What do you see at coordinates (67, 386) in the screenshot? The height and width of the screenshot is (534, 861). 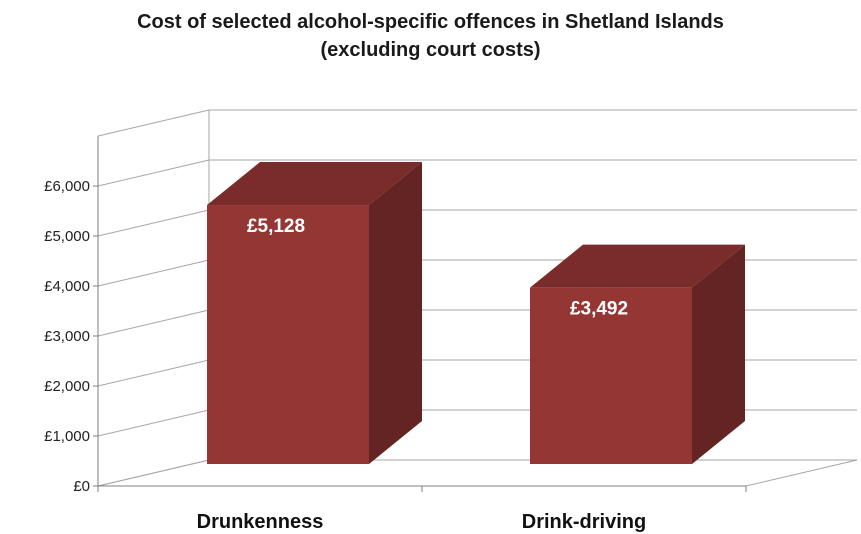 I see `y-tick-label: £2,000` at bounding box center [67, 386].